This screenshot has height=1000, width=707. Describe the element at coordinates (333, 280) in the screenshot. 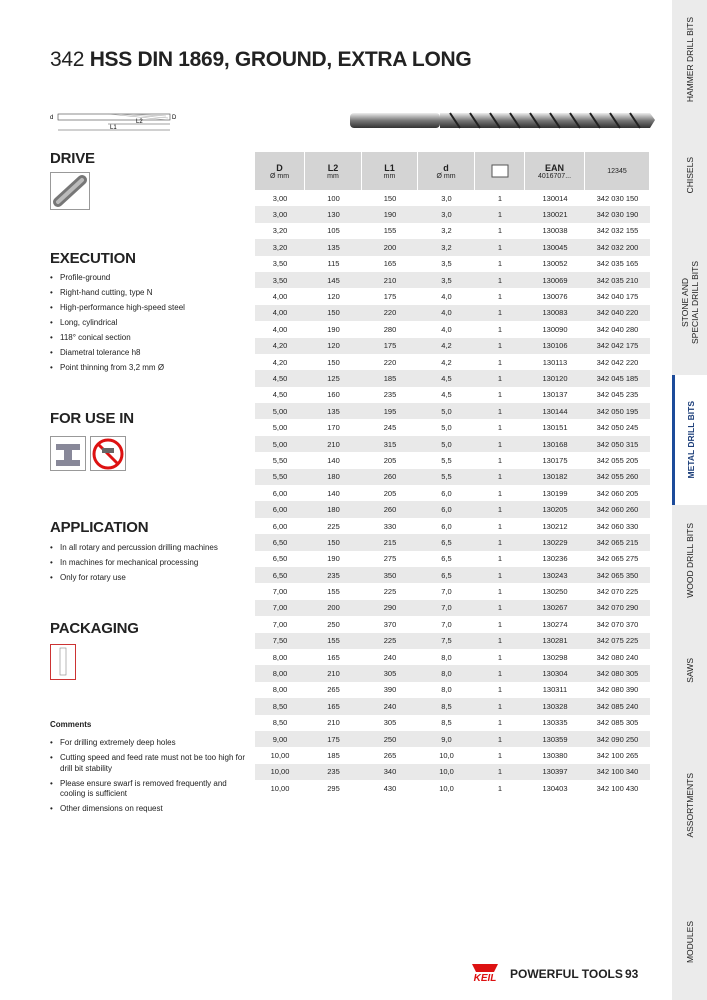

I see `table-cell: 145` at that location.